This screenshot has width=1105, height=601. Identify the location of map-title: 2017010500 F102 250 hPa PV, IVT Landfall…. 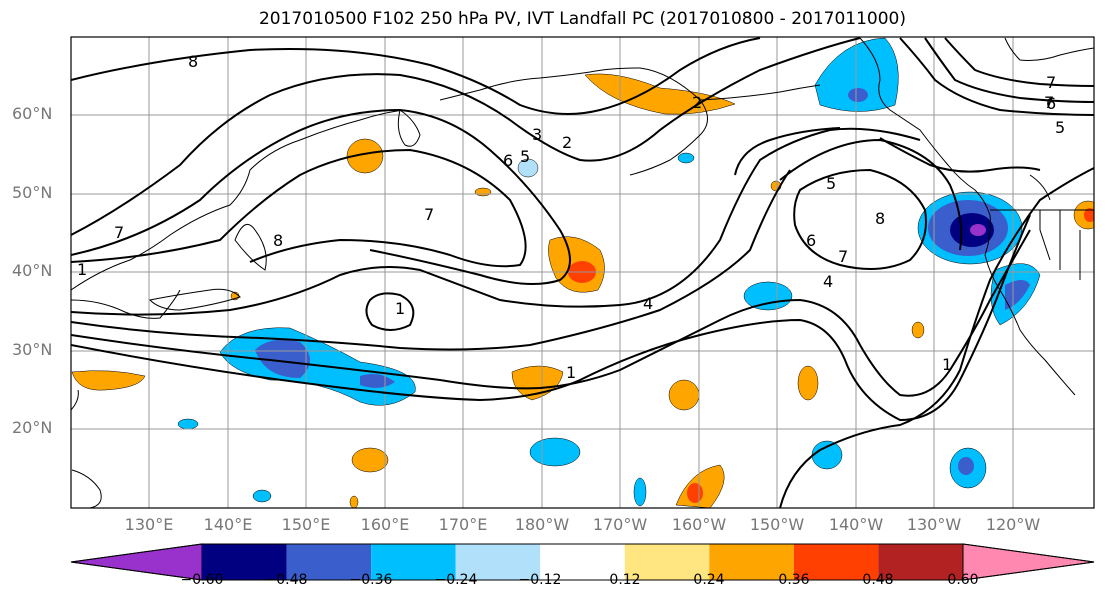
(582, 19).